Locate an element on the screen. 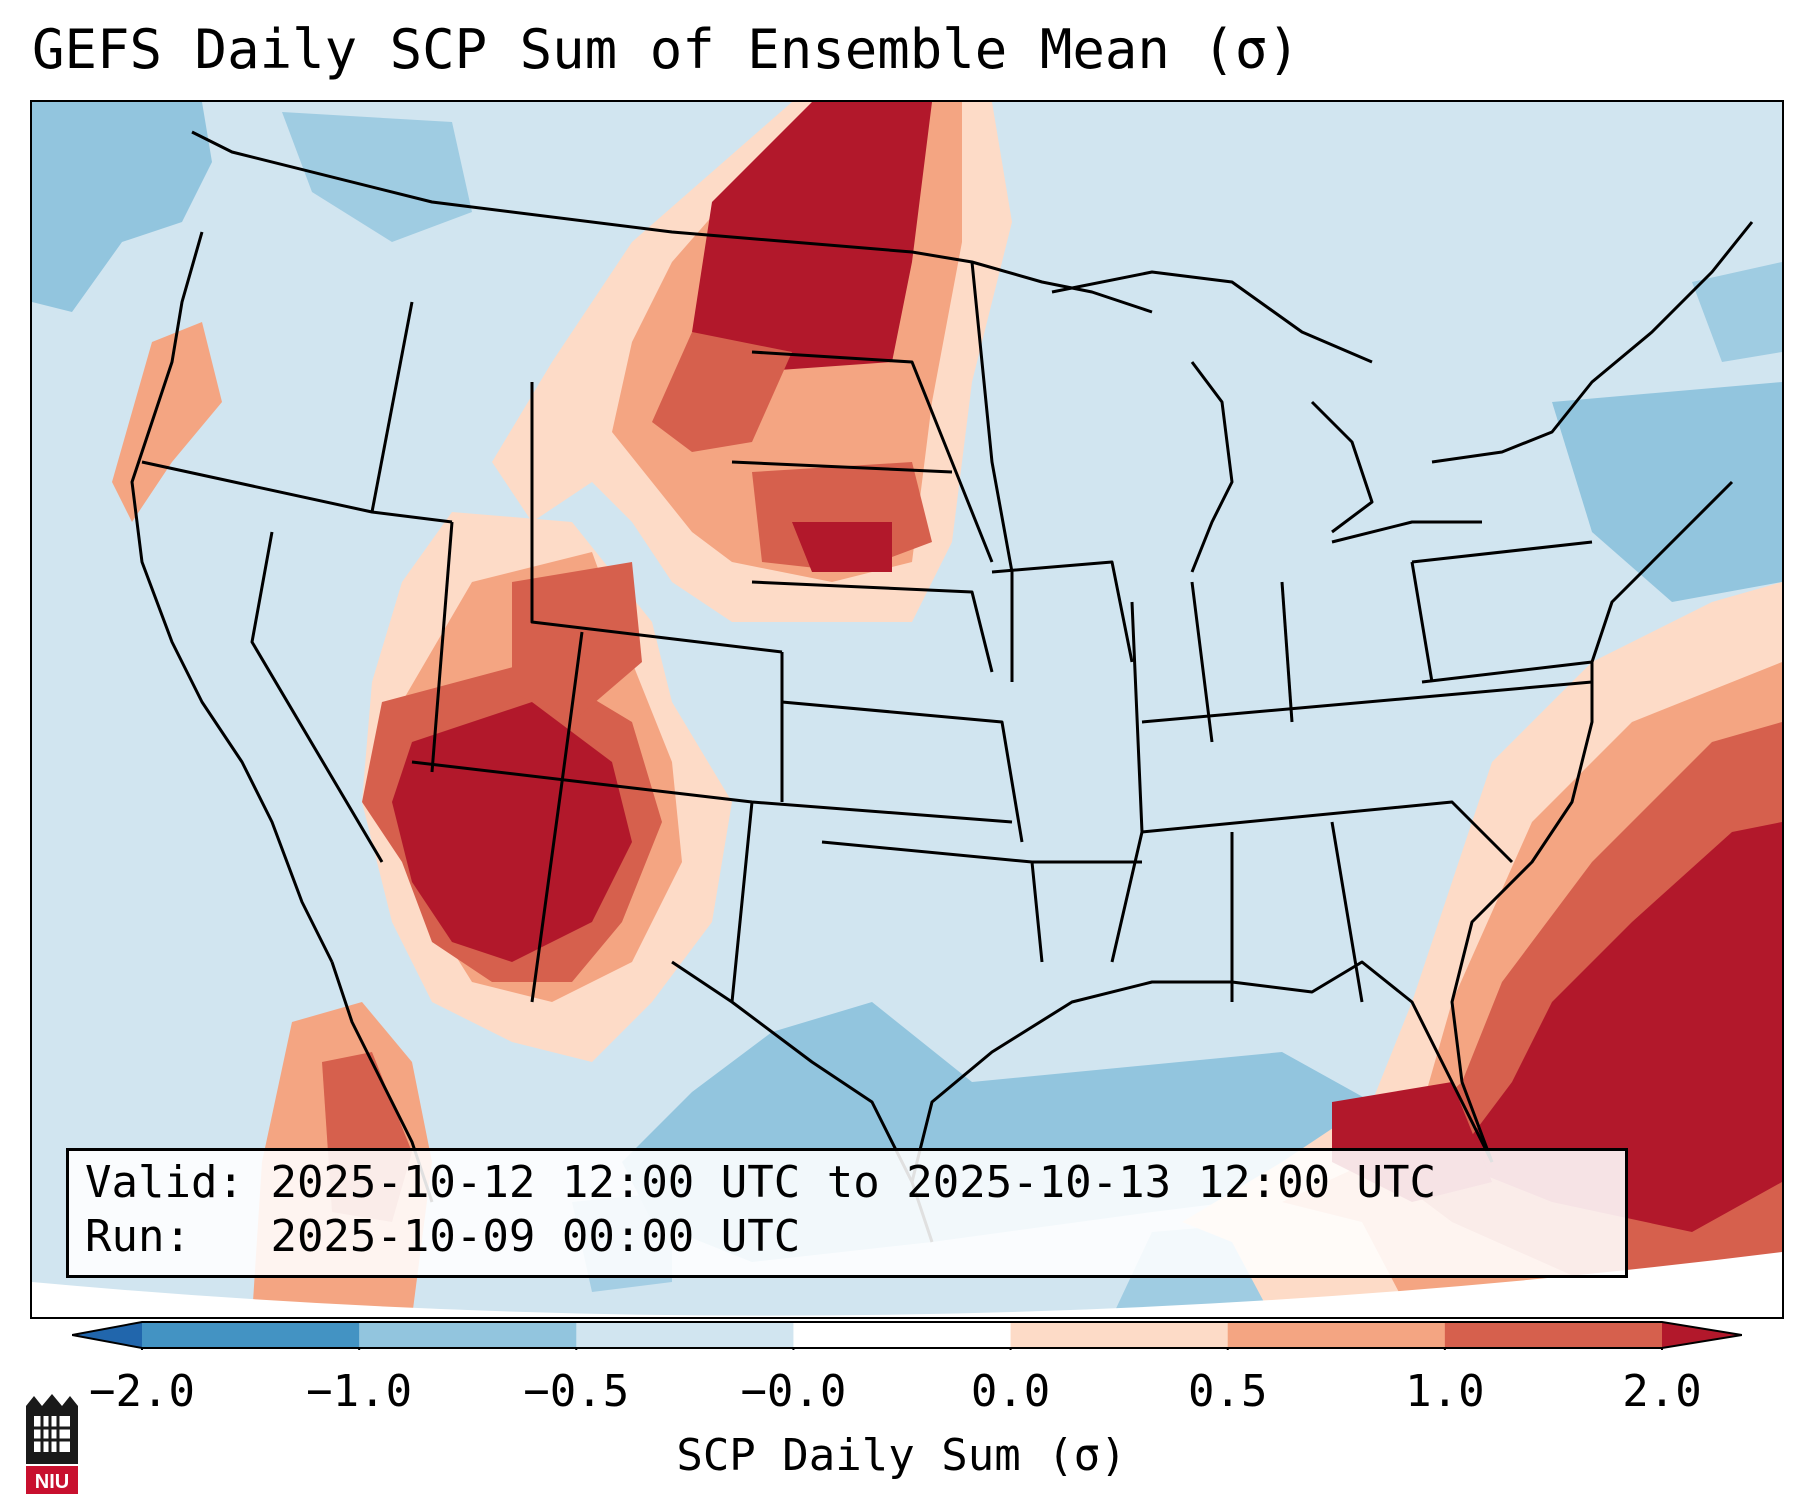 The image size is (1803, 1506). run-label: Run: is located at coordinates (138, 1236).